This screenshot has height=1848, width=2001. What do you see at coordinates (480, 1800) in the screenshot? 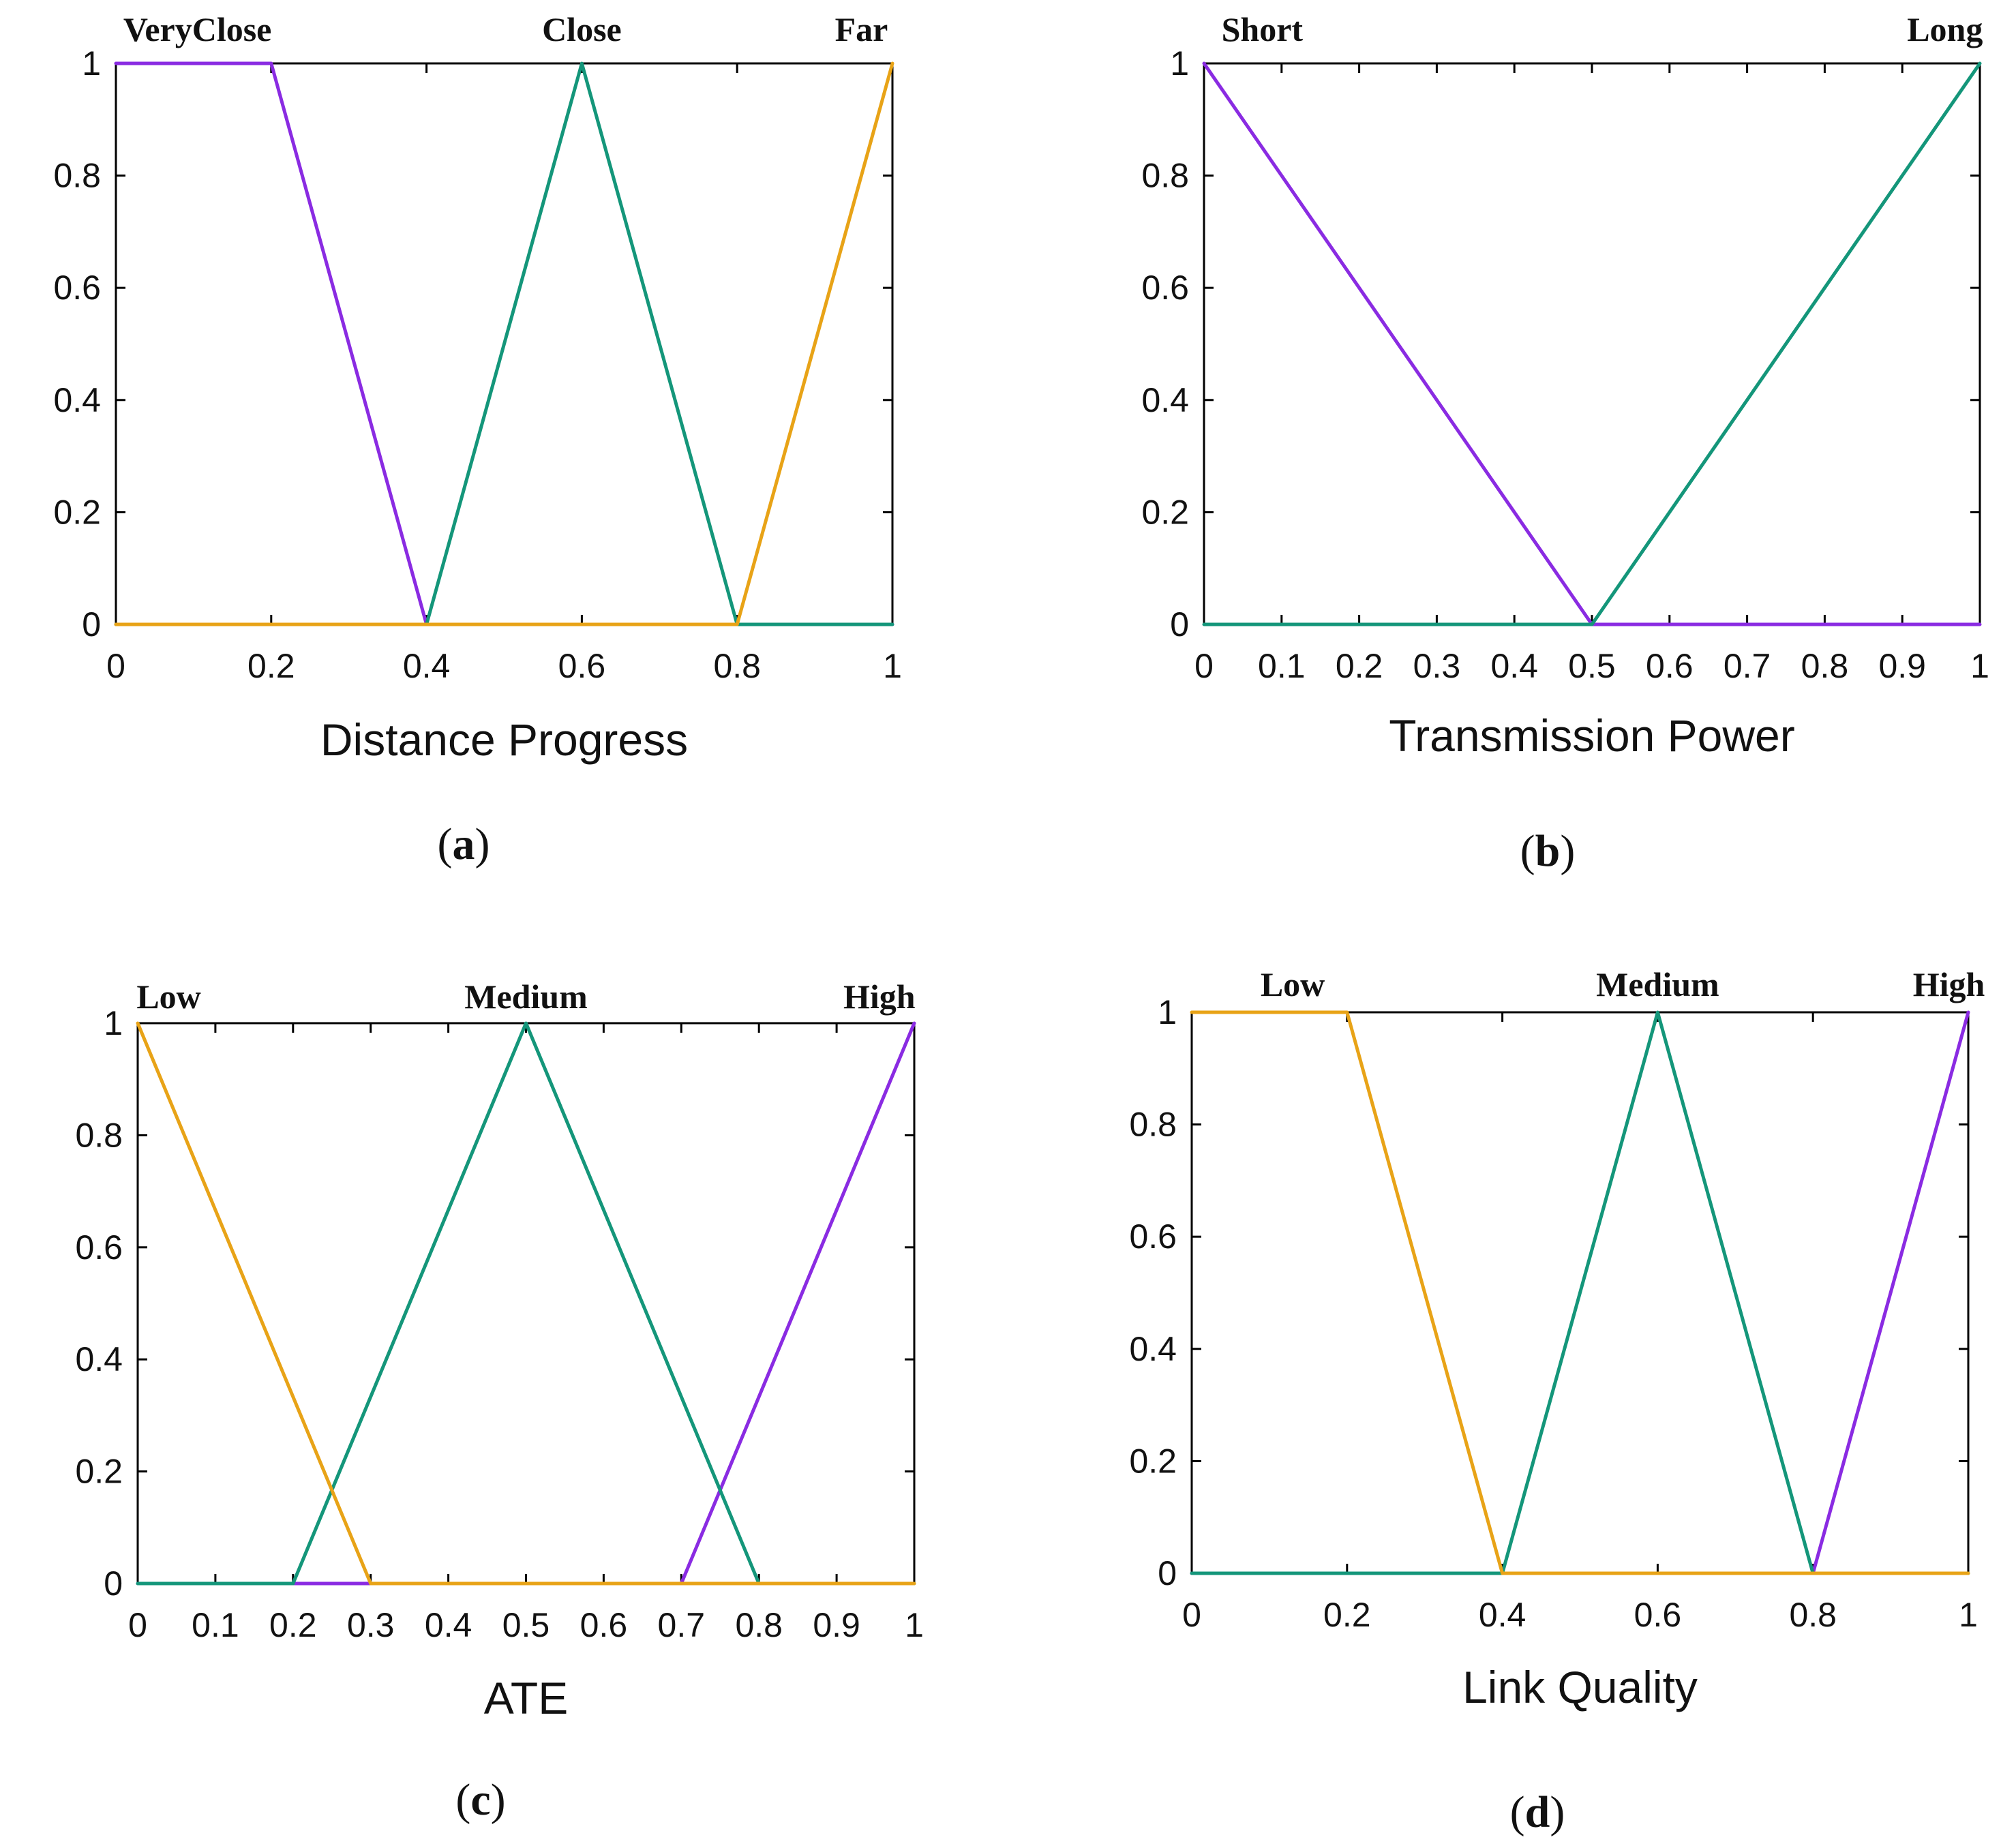
I see `panel-caption: (c)` at bounding box center [480, 1800].